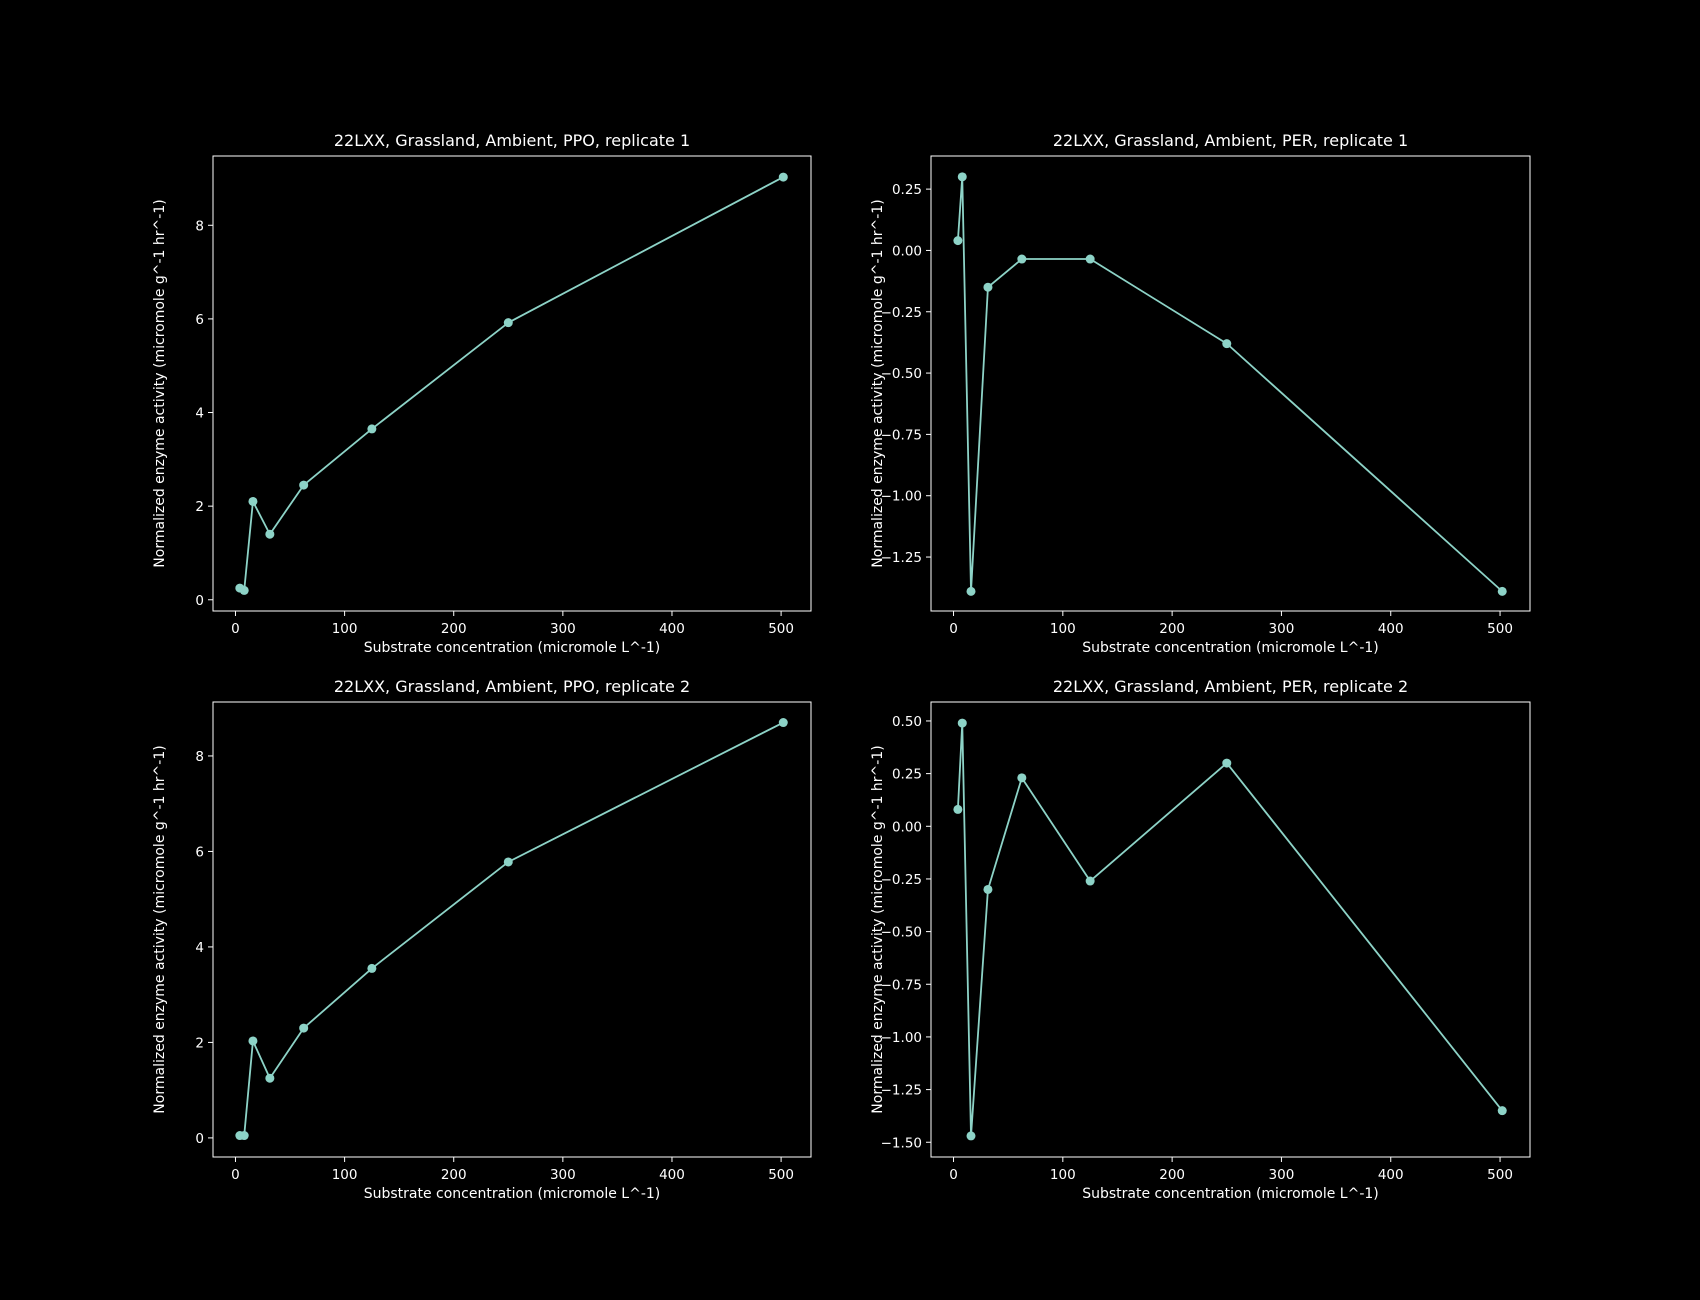 The image size is (1700, 1300). What do you see at coordinates (199, 226) in the screenshot?
I see `y-tick-label: 8` at bounding box center [199, 226].